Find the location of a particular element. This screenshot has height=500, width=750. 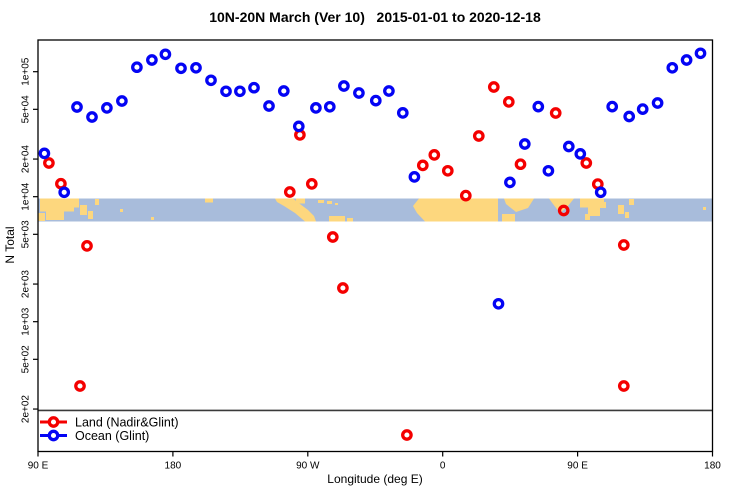

y-tick-label: 2e+02 is located at coordinates (26, 409).